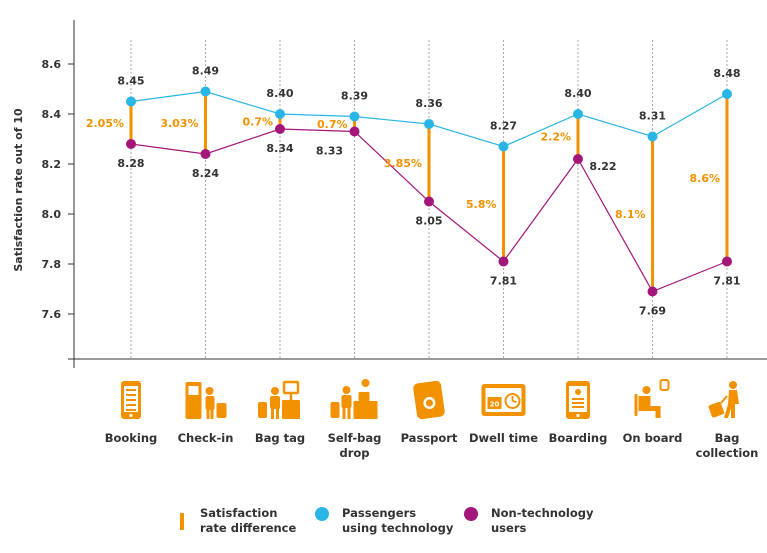 This screenshot has width=767, height=553. I want to click on non-technology-value-label: 8.34, so click(279, 148).